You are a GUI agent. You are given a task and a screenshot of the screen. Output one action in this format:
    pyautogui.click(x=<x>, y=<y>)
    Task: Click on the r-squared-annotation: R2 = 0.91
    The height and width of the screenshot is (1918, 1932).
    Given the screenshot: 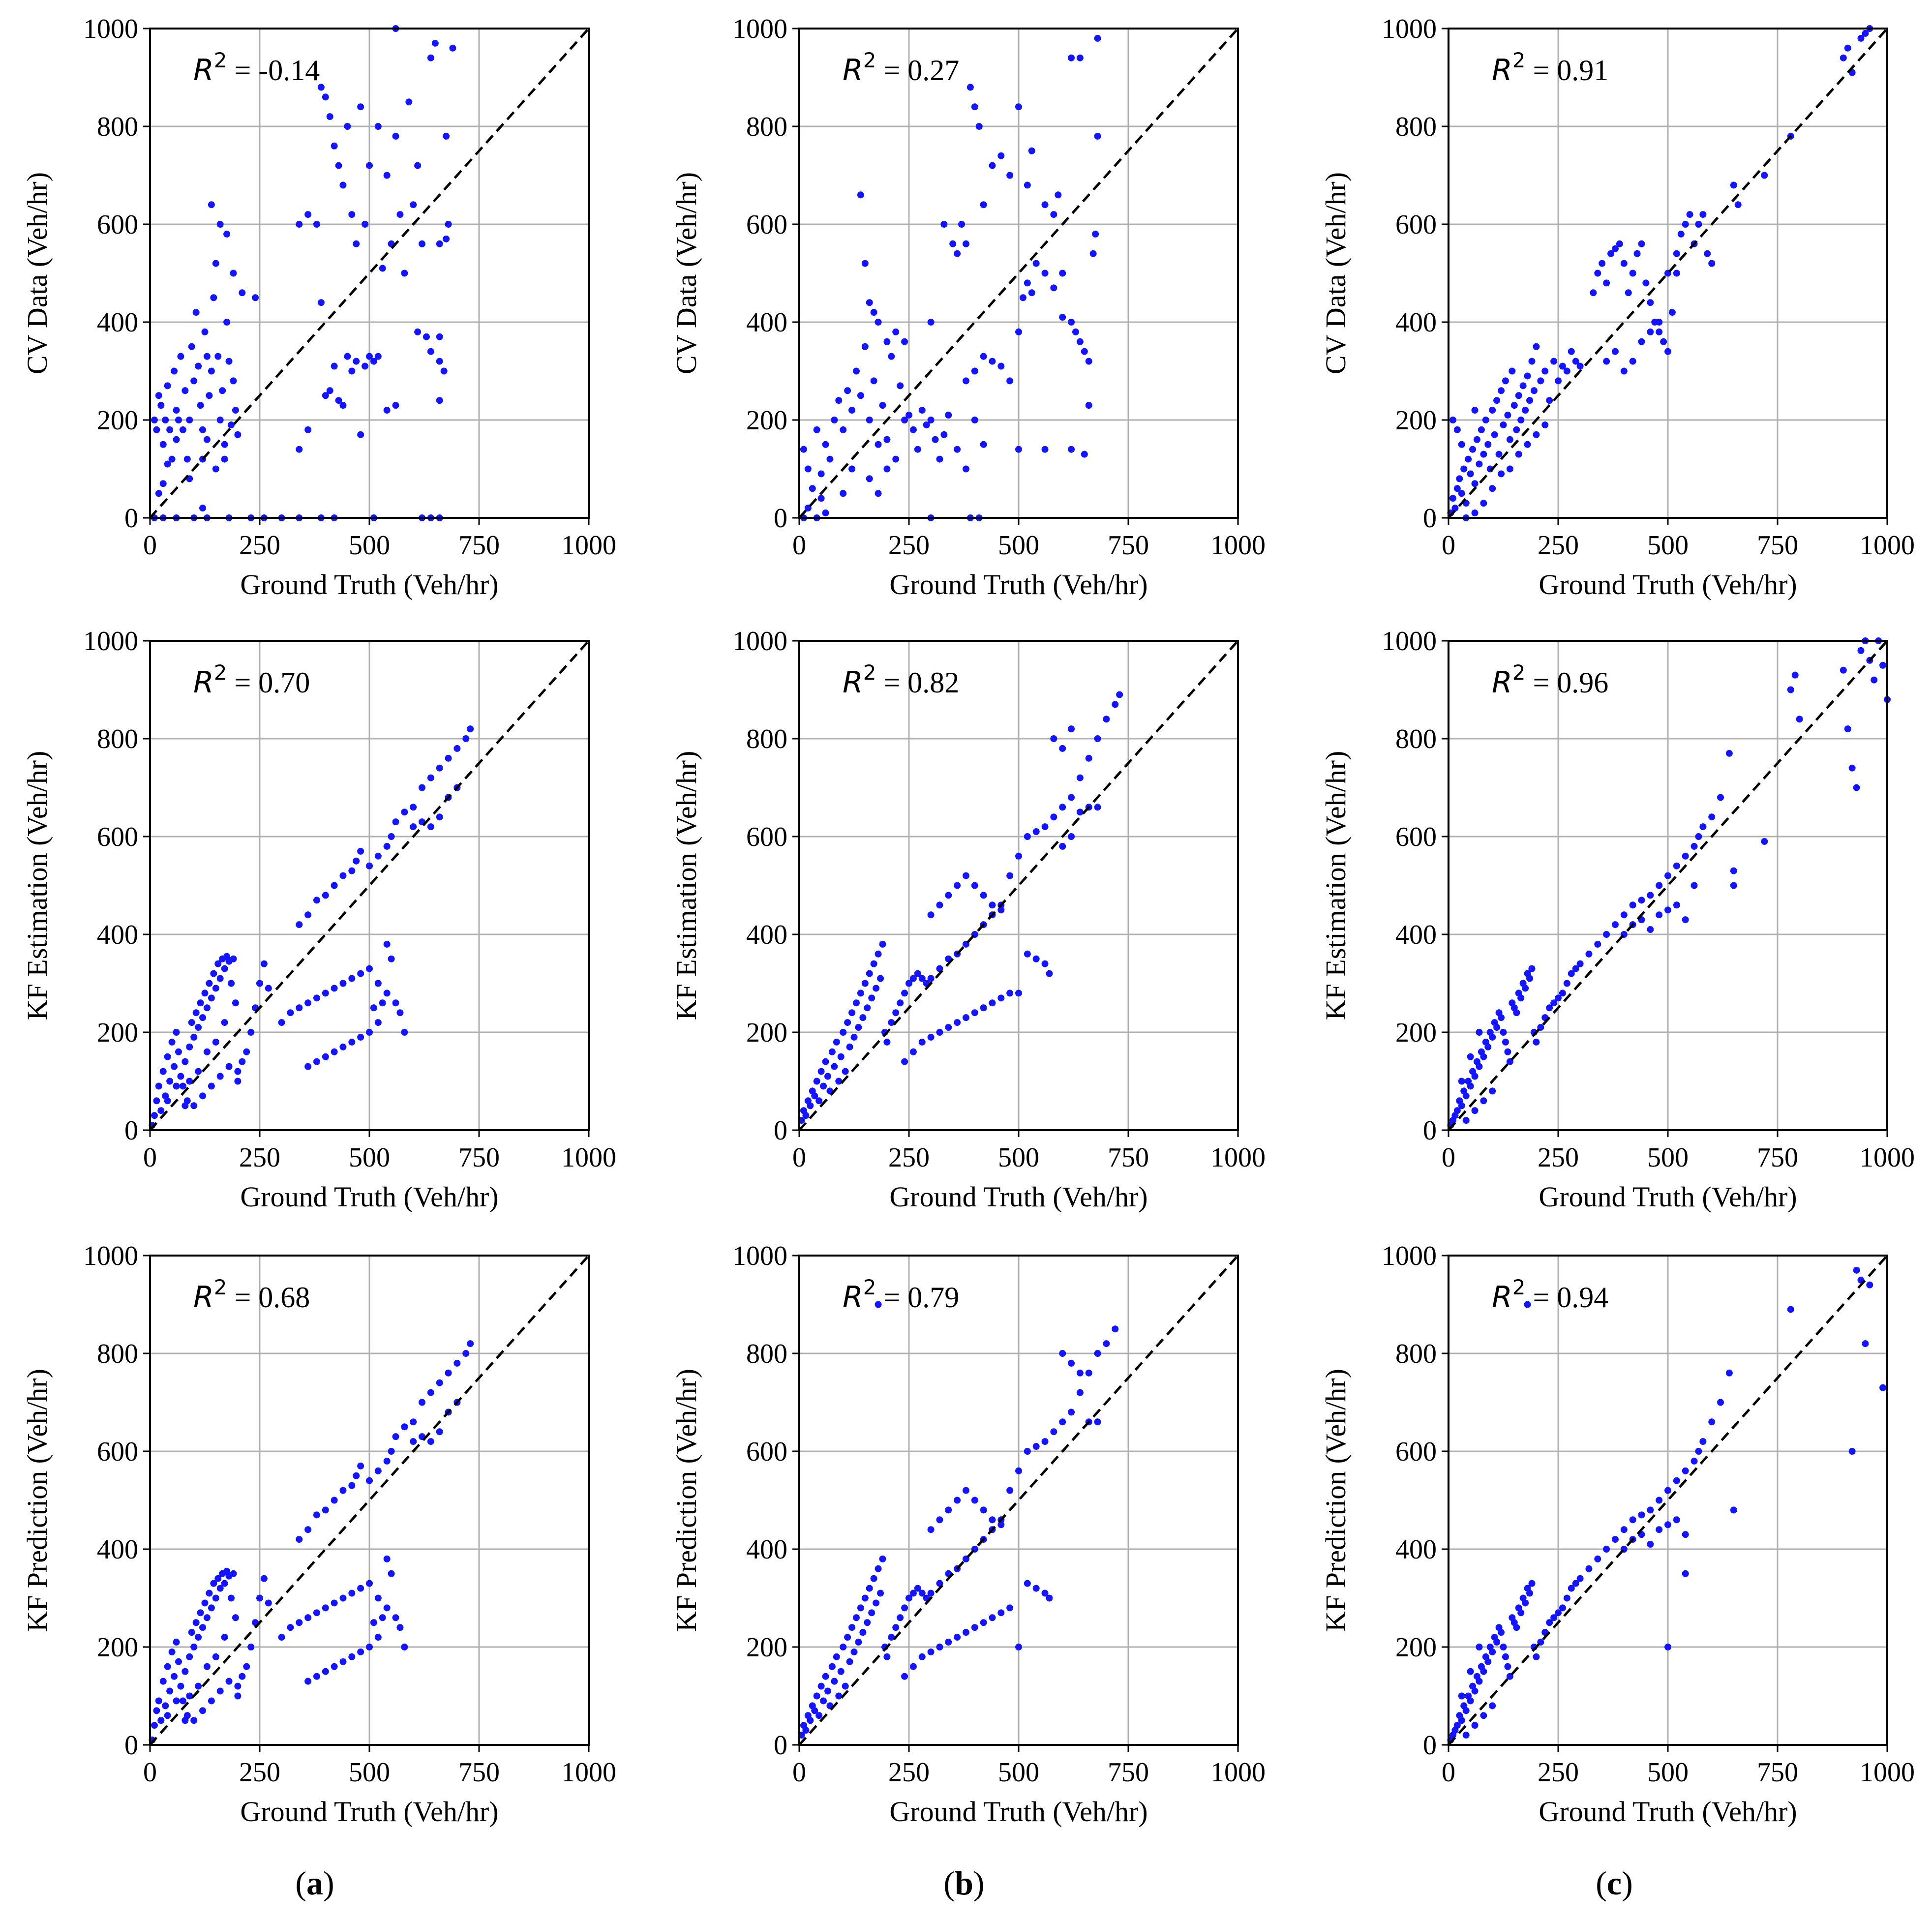 What is the action you would take?
    pyautogui.click(x=1550, y=68)
    